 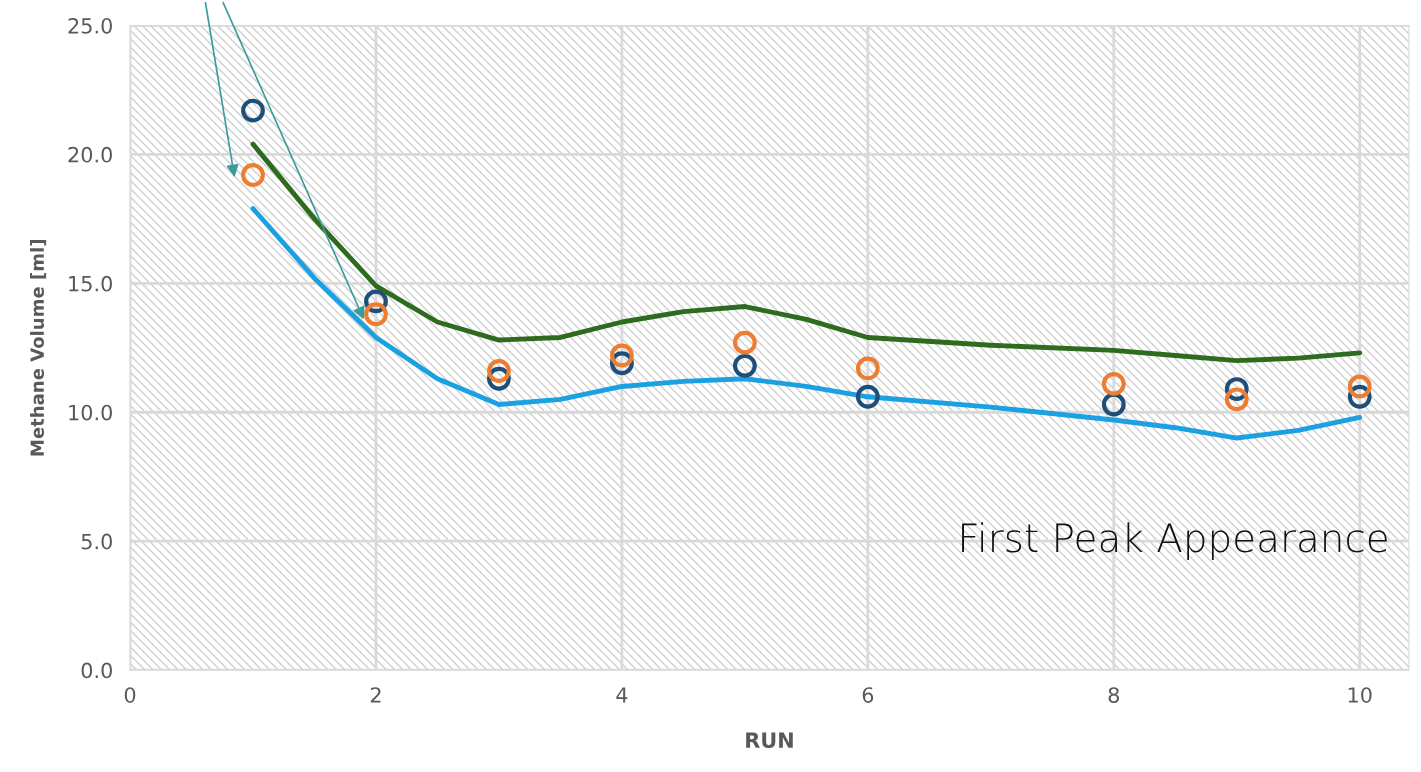 What do you see at coordinates (90, 283) in the screenshot?
I see `y-tick-label: 15.0` at bounding box center [90, 283].